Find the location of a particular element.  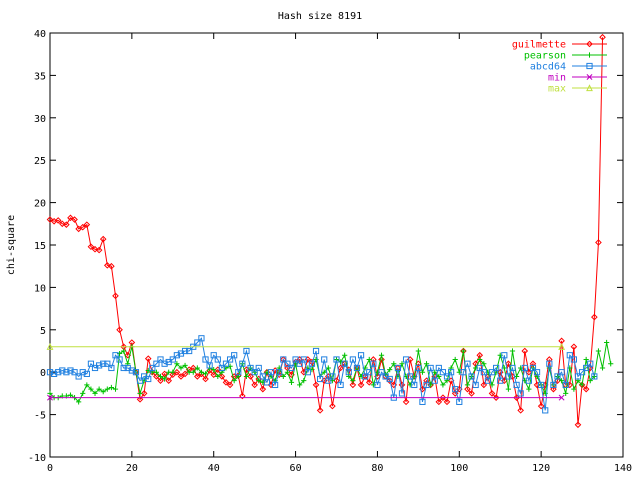

x-tick-label: 60 is located at coordinates (296, 468).